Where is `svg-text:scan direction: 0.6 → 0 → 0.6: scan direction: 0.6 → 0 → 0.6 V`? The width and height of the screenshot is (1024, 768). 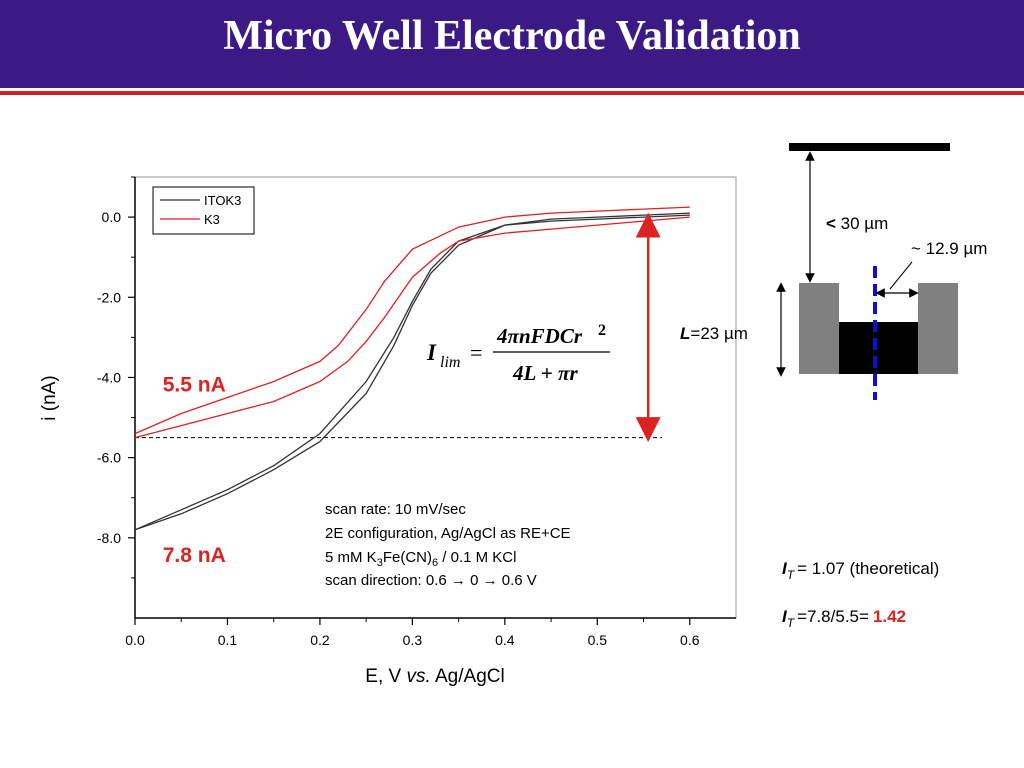
svg-text:scan direction: 0.6 → 0 → 0.6: scan direction: 0.6 → 0 → 0.6 V is located at coordinates (431, 580).